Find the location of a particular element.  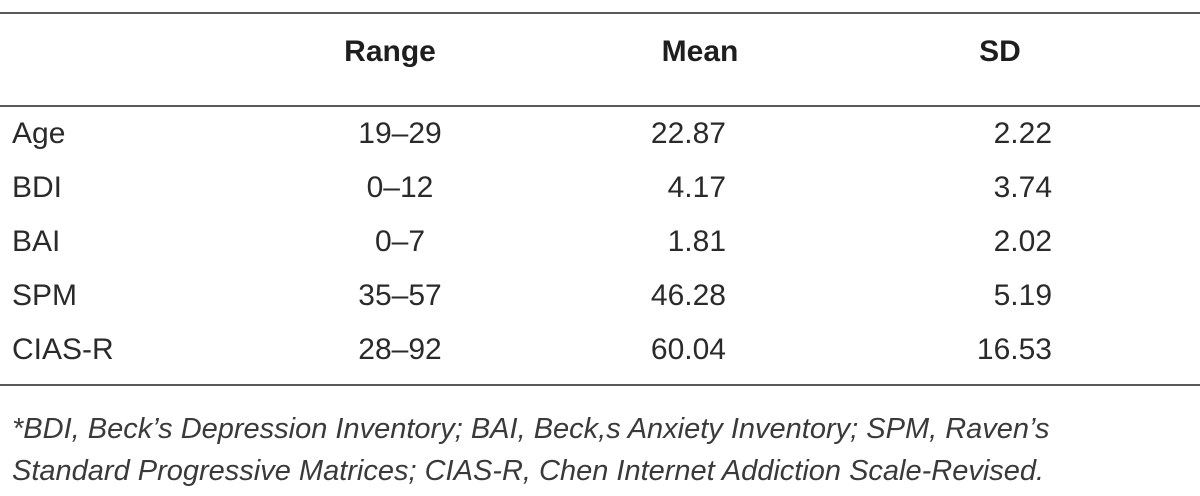

row-mean: 22.87 is located at coordinates (688, 133).